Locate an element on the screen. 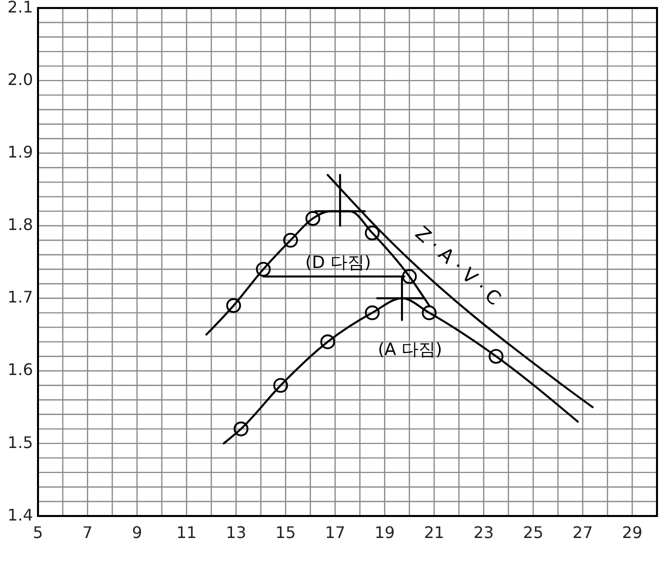  series-label: (D 다짐) is located at coordinates (338, 262).